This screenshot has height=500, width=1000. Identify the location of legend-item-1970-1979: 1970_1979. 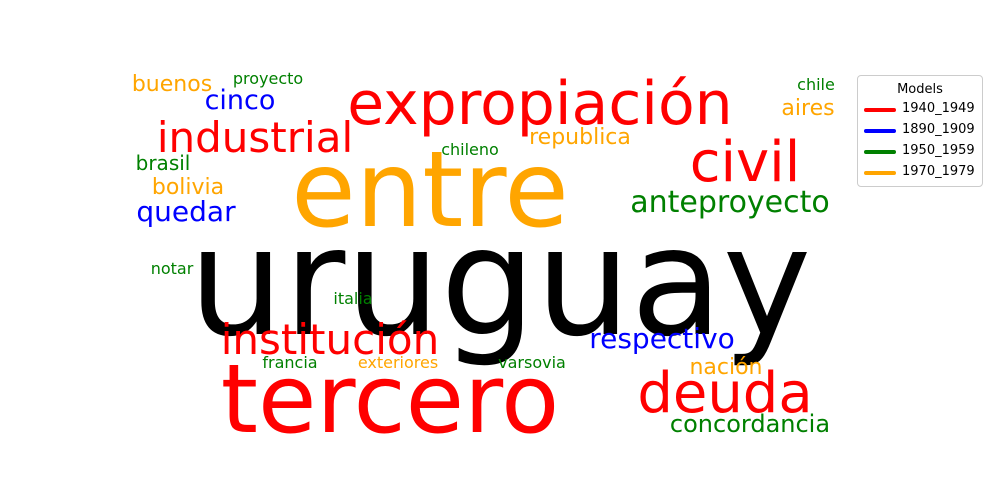
(920, 173).